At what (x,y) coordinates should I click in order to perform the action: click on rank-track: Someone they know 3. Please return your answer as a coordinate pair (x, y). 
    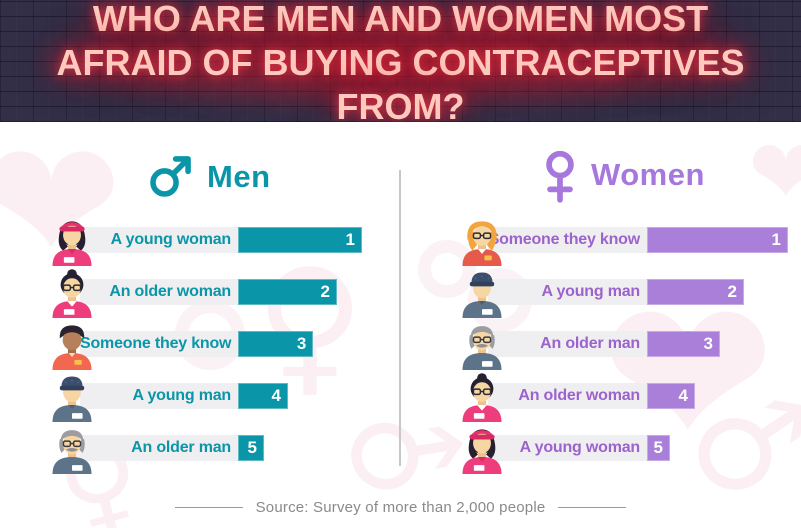
    Looking at the image, I should click on (197, 344).